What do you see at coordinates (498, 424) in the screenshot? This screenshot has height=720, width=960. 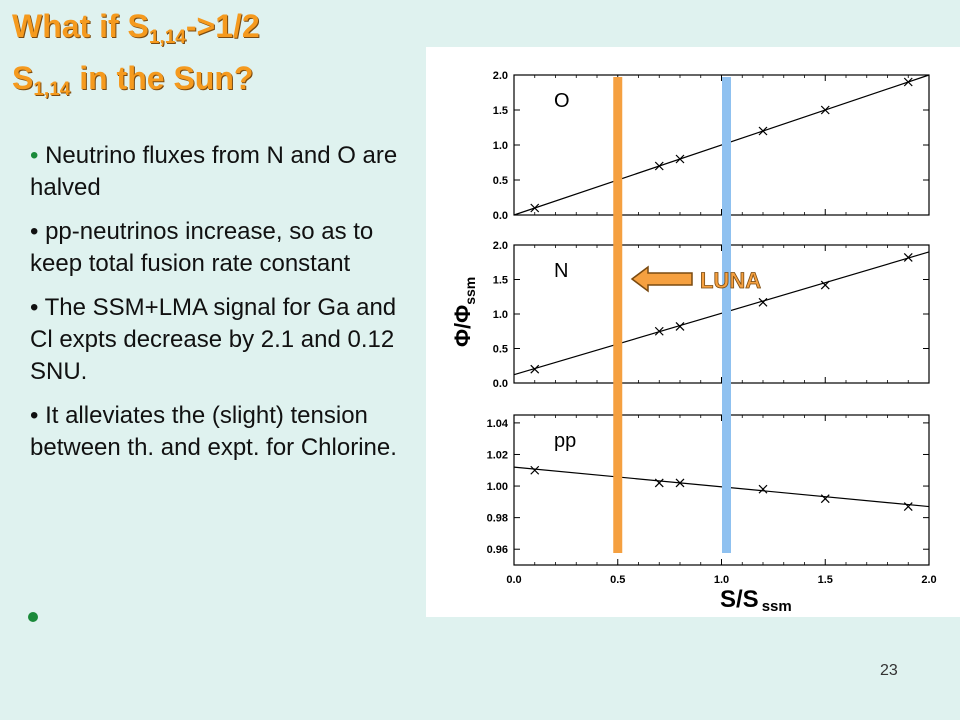 I see `y-tick-label: 1.04` at bounding box center [498, 424].